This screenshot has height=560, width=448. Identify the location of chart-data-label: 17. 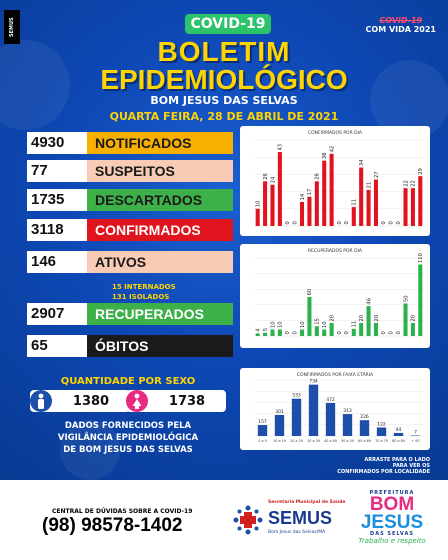
(310, 192).